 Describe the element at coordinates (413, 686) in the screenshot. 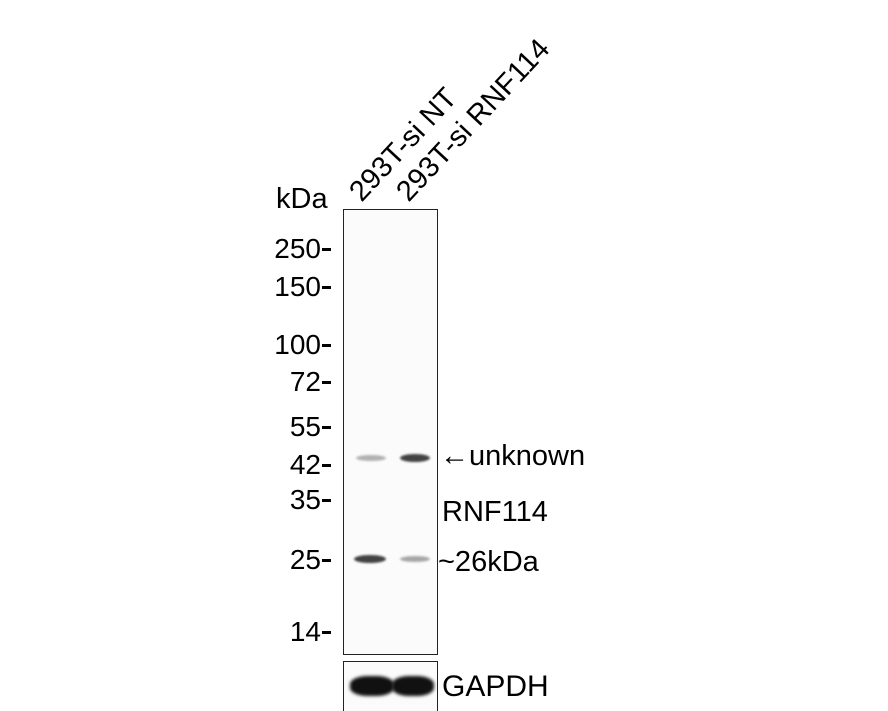

I see `band-gapdh-lane2` at that location.